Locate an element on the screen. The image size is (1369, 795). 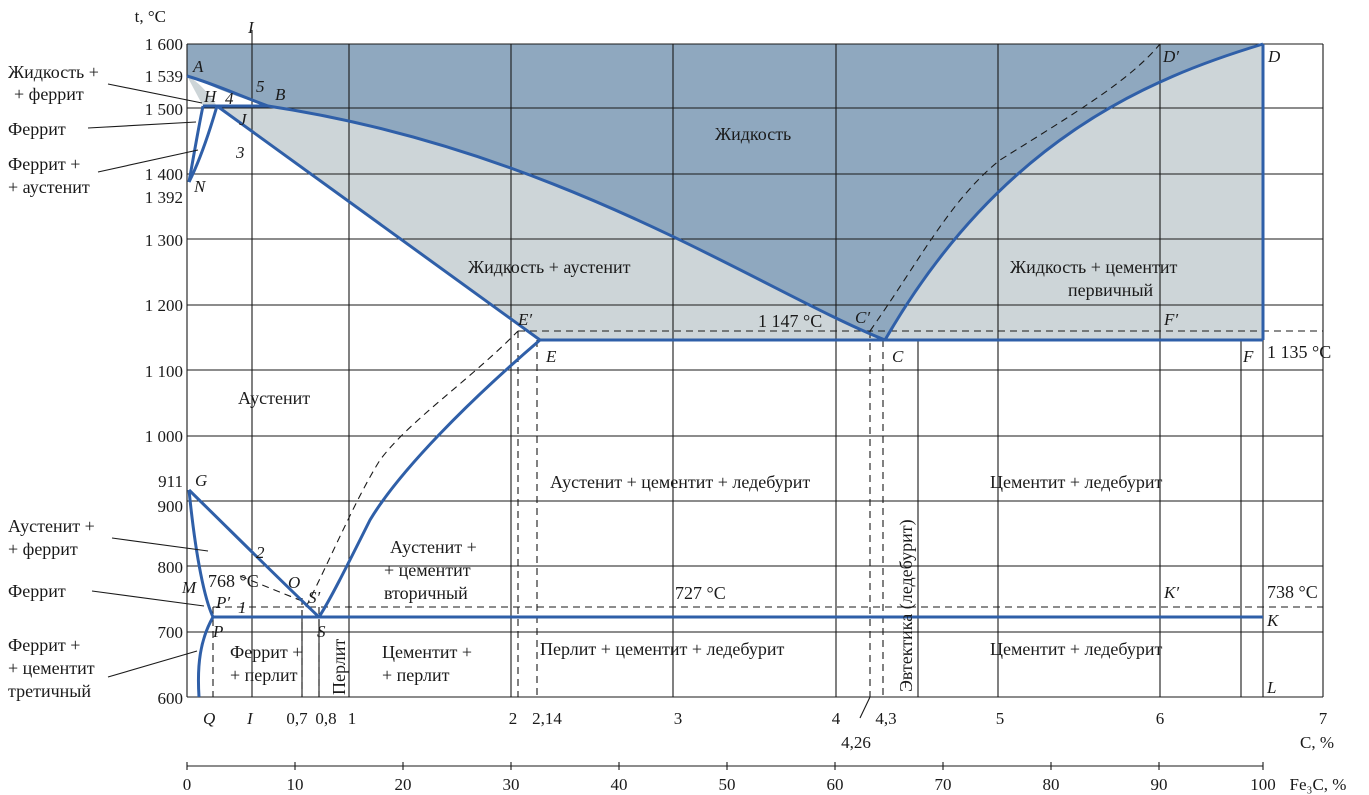
point-D-prime: D′ is located at coordinates (1170, 56).